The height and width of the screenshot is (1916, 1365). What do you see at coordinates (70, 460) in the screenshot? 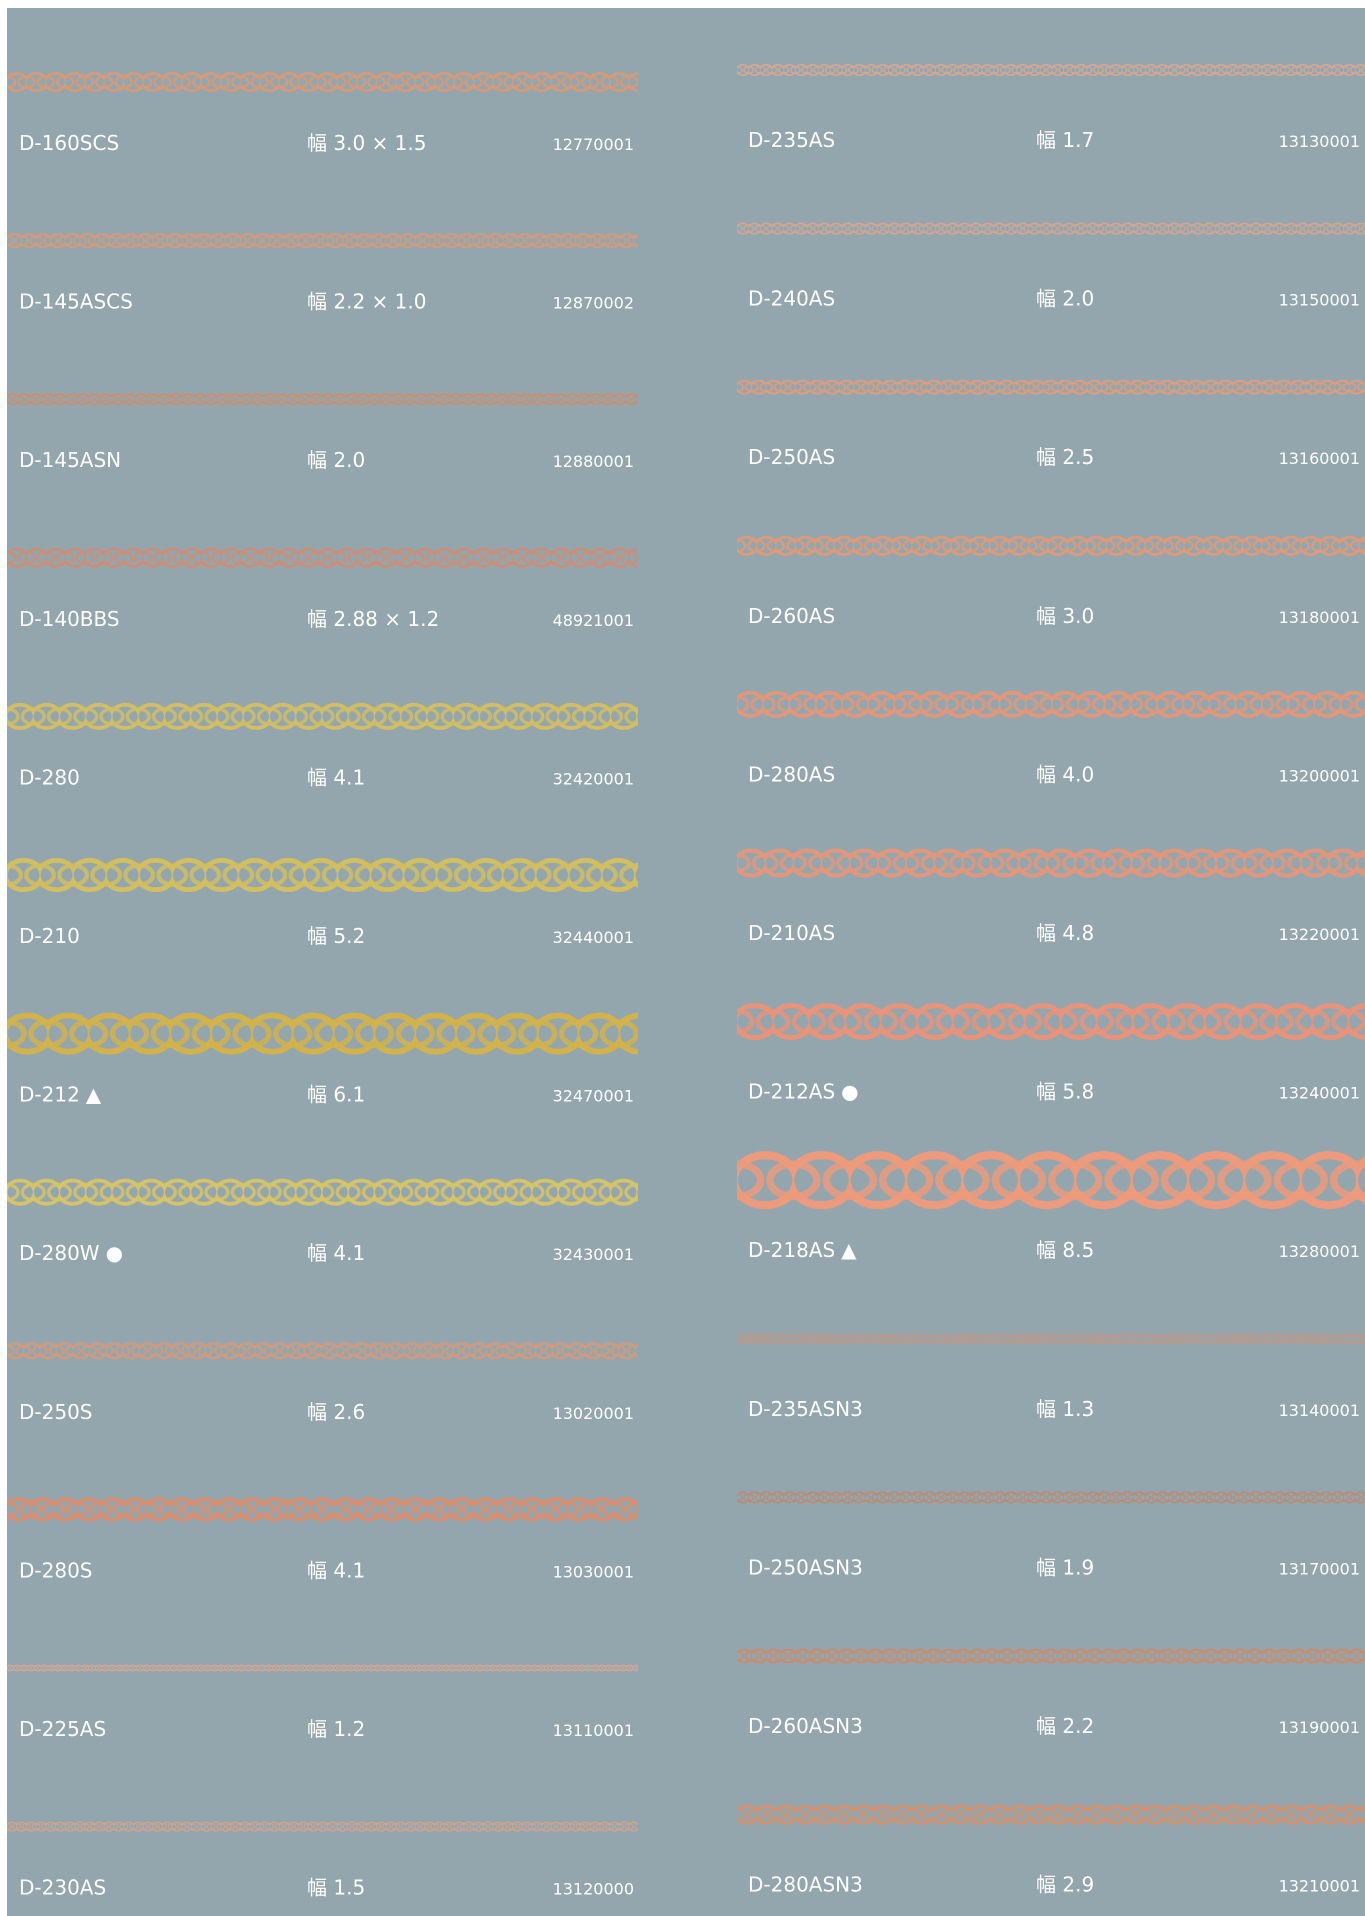
I see `product-code: D-145ASN` at bounding box center [70, 460].